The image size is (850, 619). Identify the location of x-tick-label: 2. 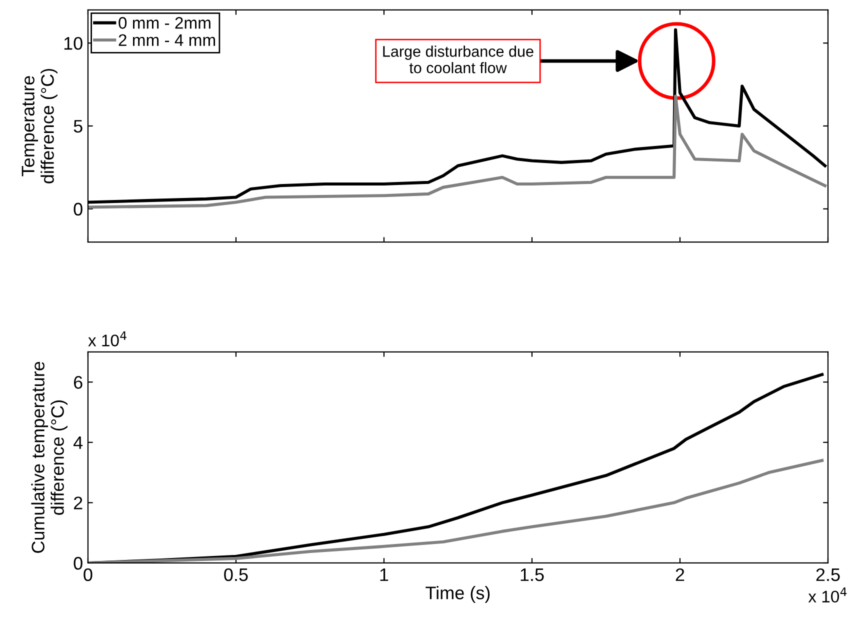
(680, 574).